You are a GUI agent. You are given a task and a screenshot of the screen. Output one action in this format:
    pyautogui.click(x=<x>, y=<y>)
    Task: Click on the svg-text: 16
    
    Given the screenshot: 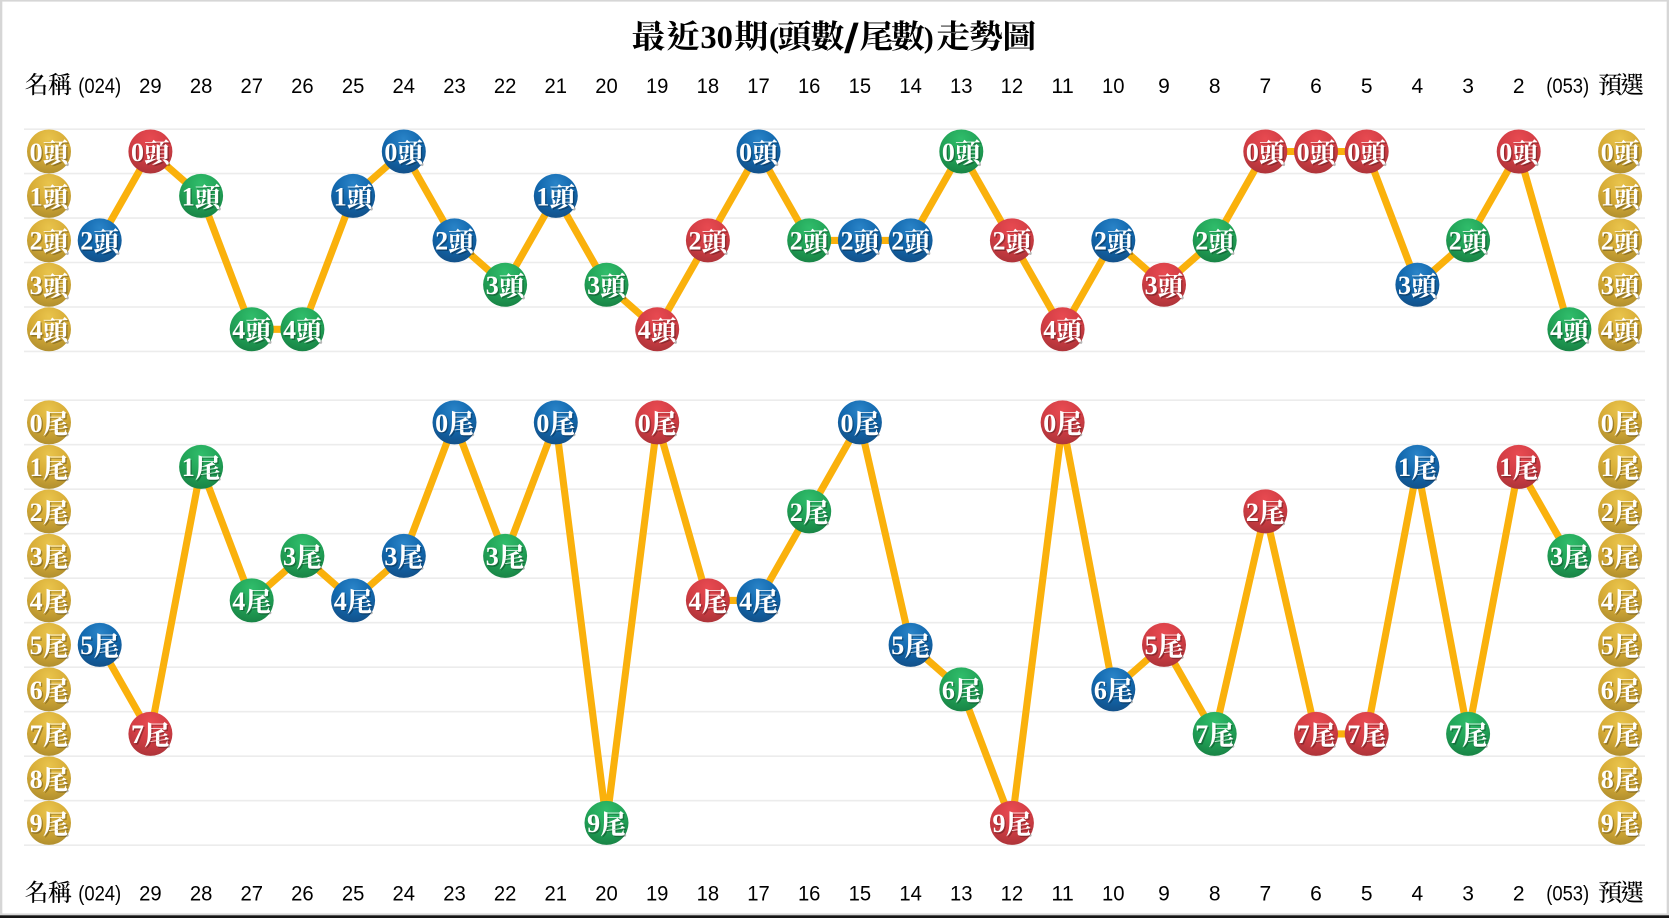 What is the action you would take?
    pyautogui.click(x=809, y=86)
    